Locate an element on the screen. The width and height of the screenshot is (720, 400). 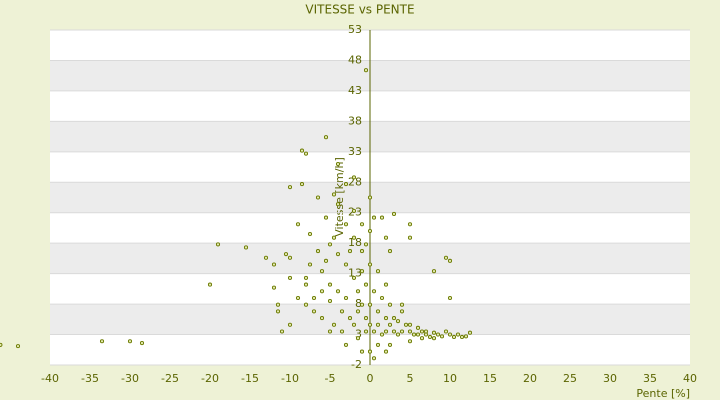
x-tick-label: -10 is located at coordinates (290, 378).